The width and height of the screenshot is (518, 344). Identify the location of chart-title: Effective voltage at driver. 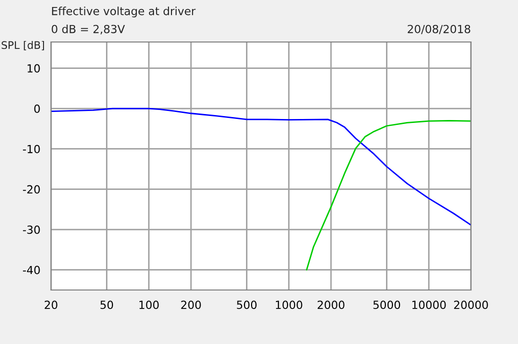
(124, 12).